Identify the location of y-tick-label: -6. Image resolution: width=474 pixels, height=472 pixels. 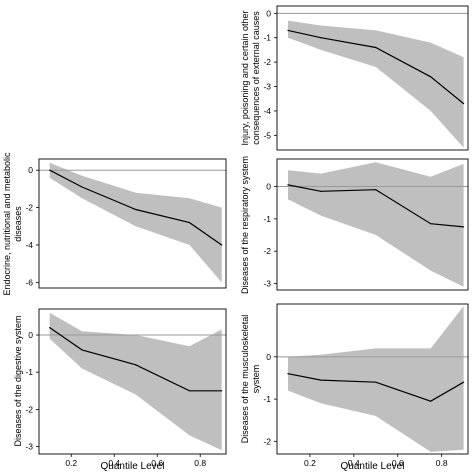
(29, 282).